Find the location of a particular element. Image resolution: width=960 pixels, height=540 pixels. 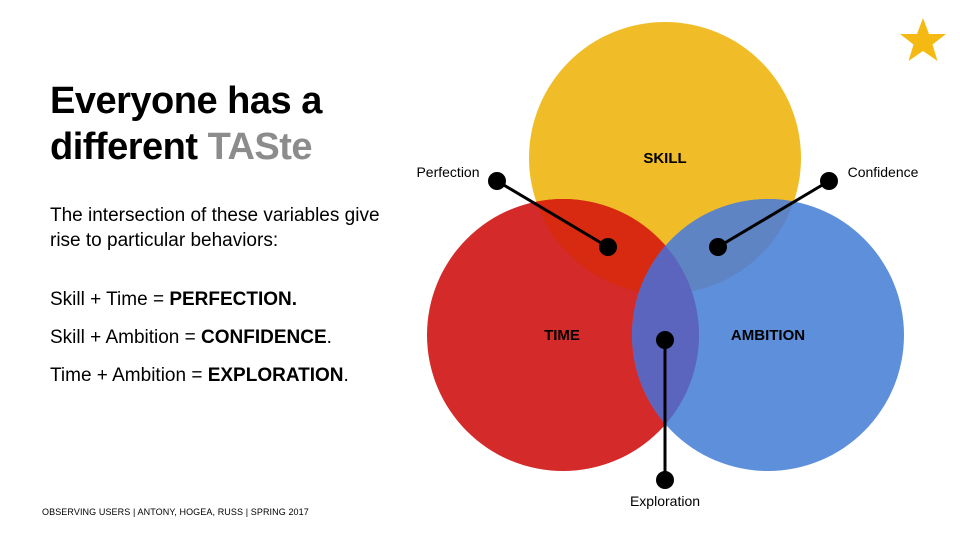

equation-result: CONFIDENCE is located at coordinates (264, 337).